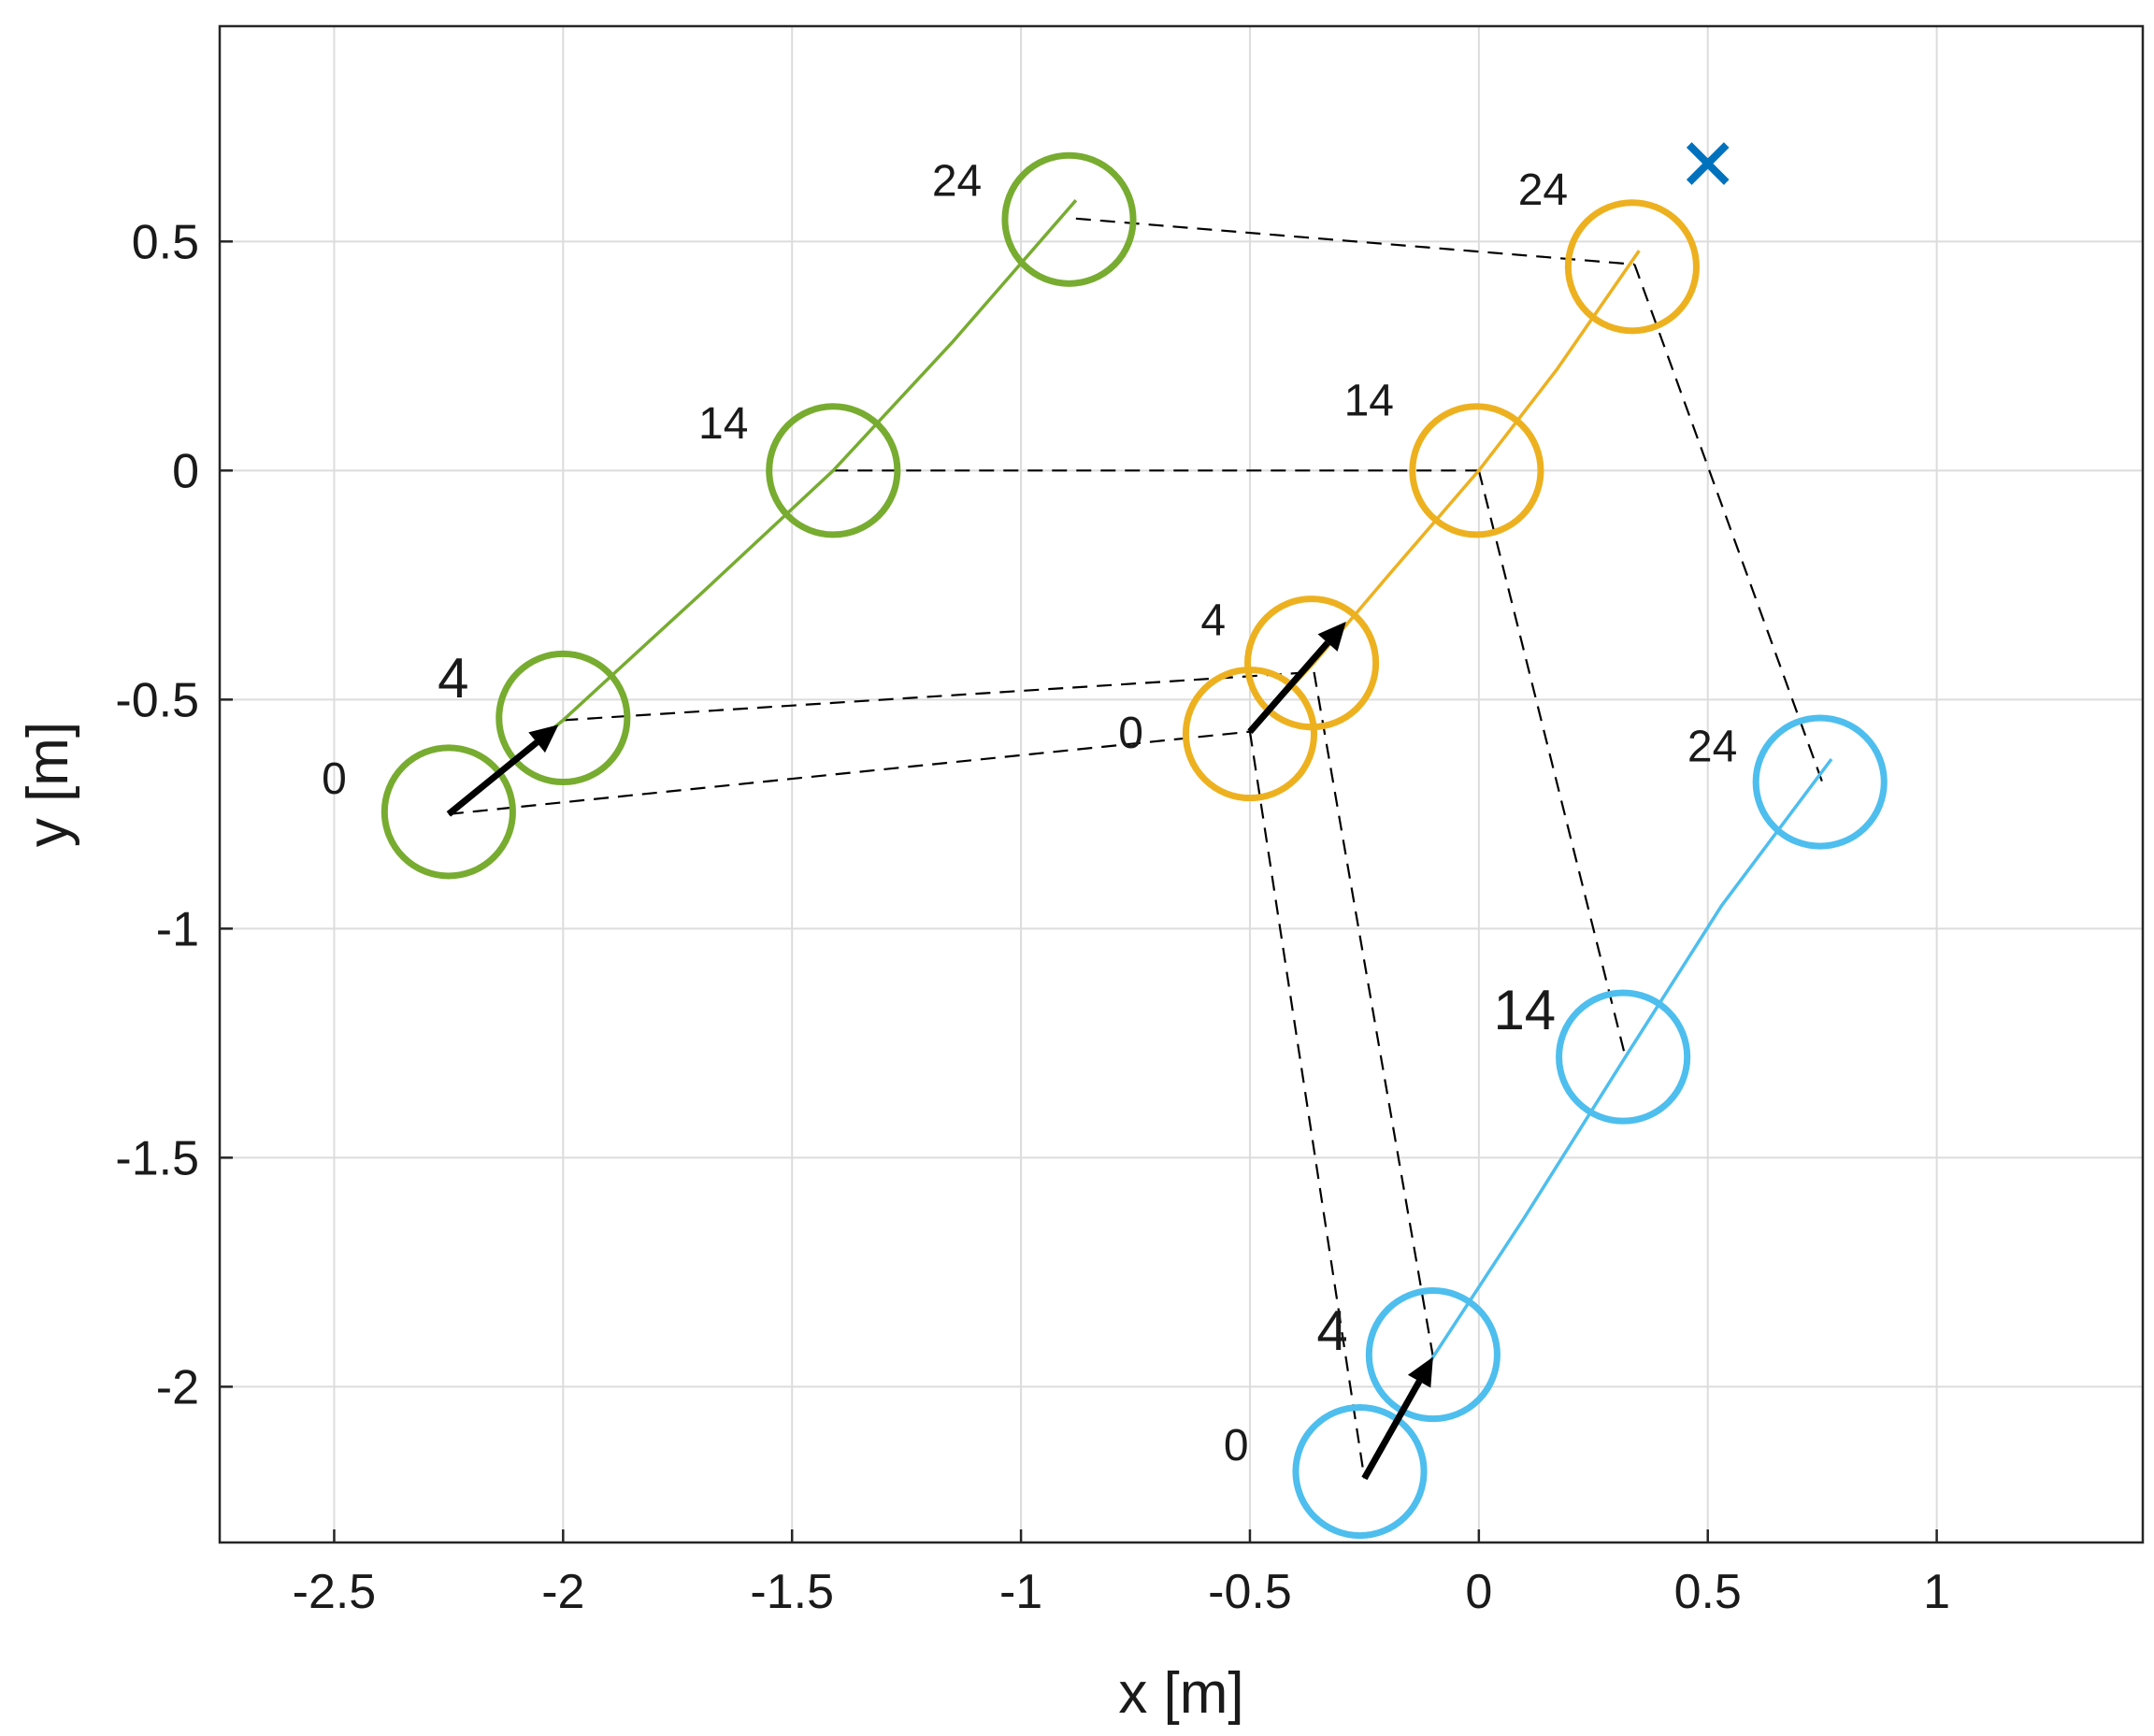 The height and width of the screenshot is (1736, 2154). I want to click on x-tick-label: -1, so click(1021, 1592).